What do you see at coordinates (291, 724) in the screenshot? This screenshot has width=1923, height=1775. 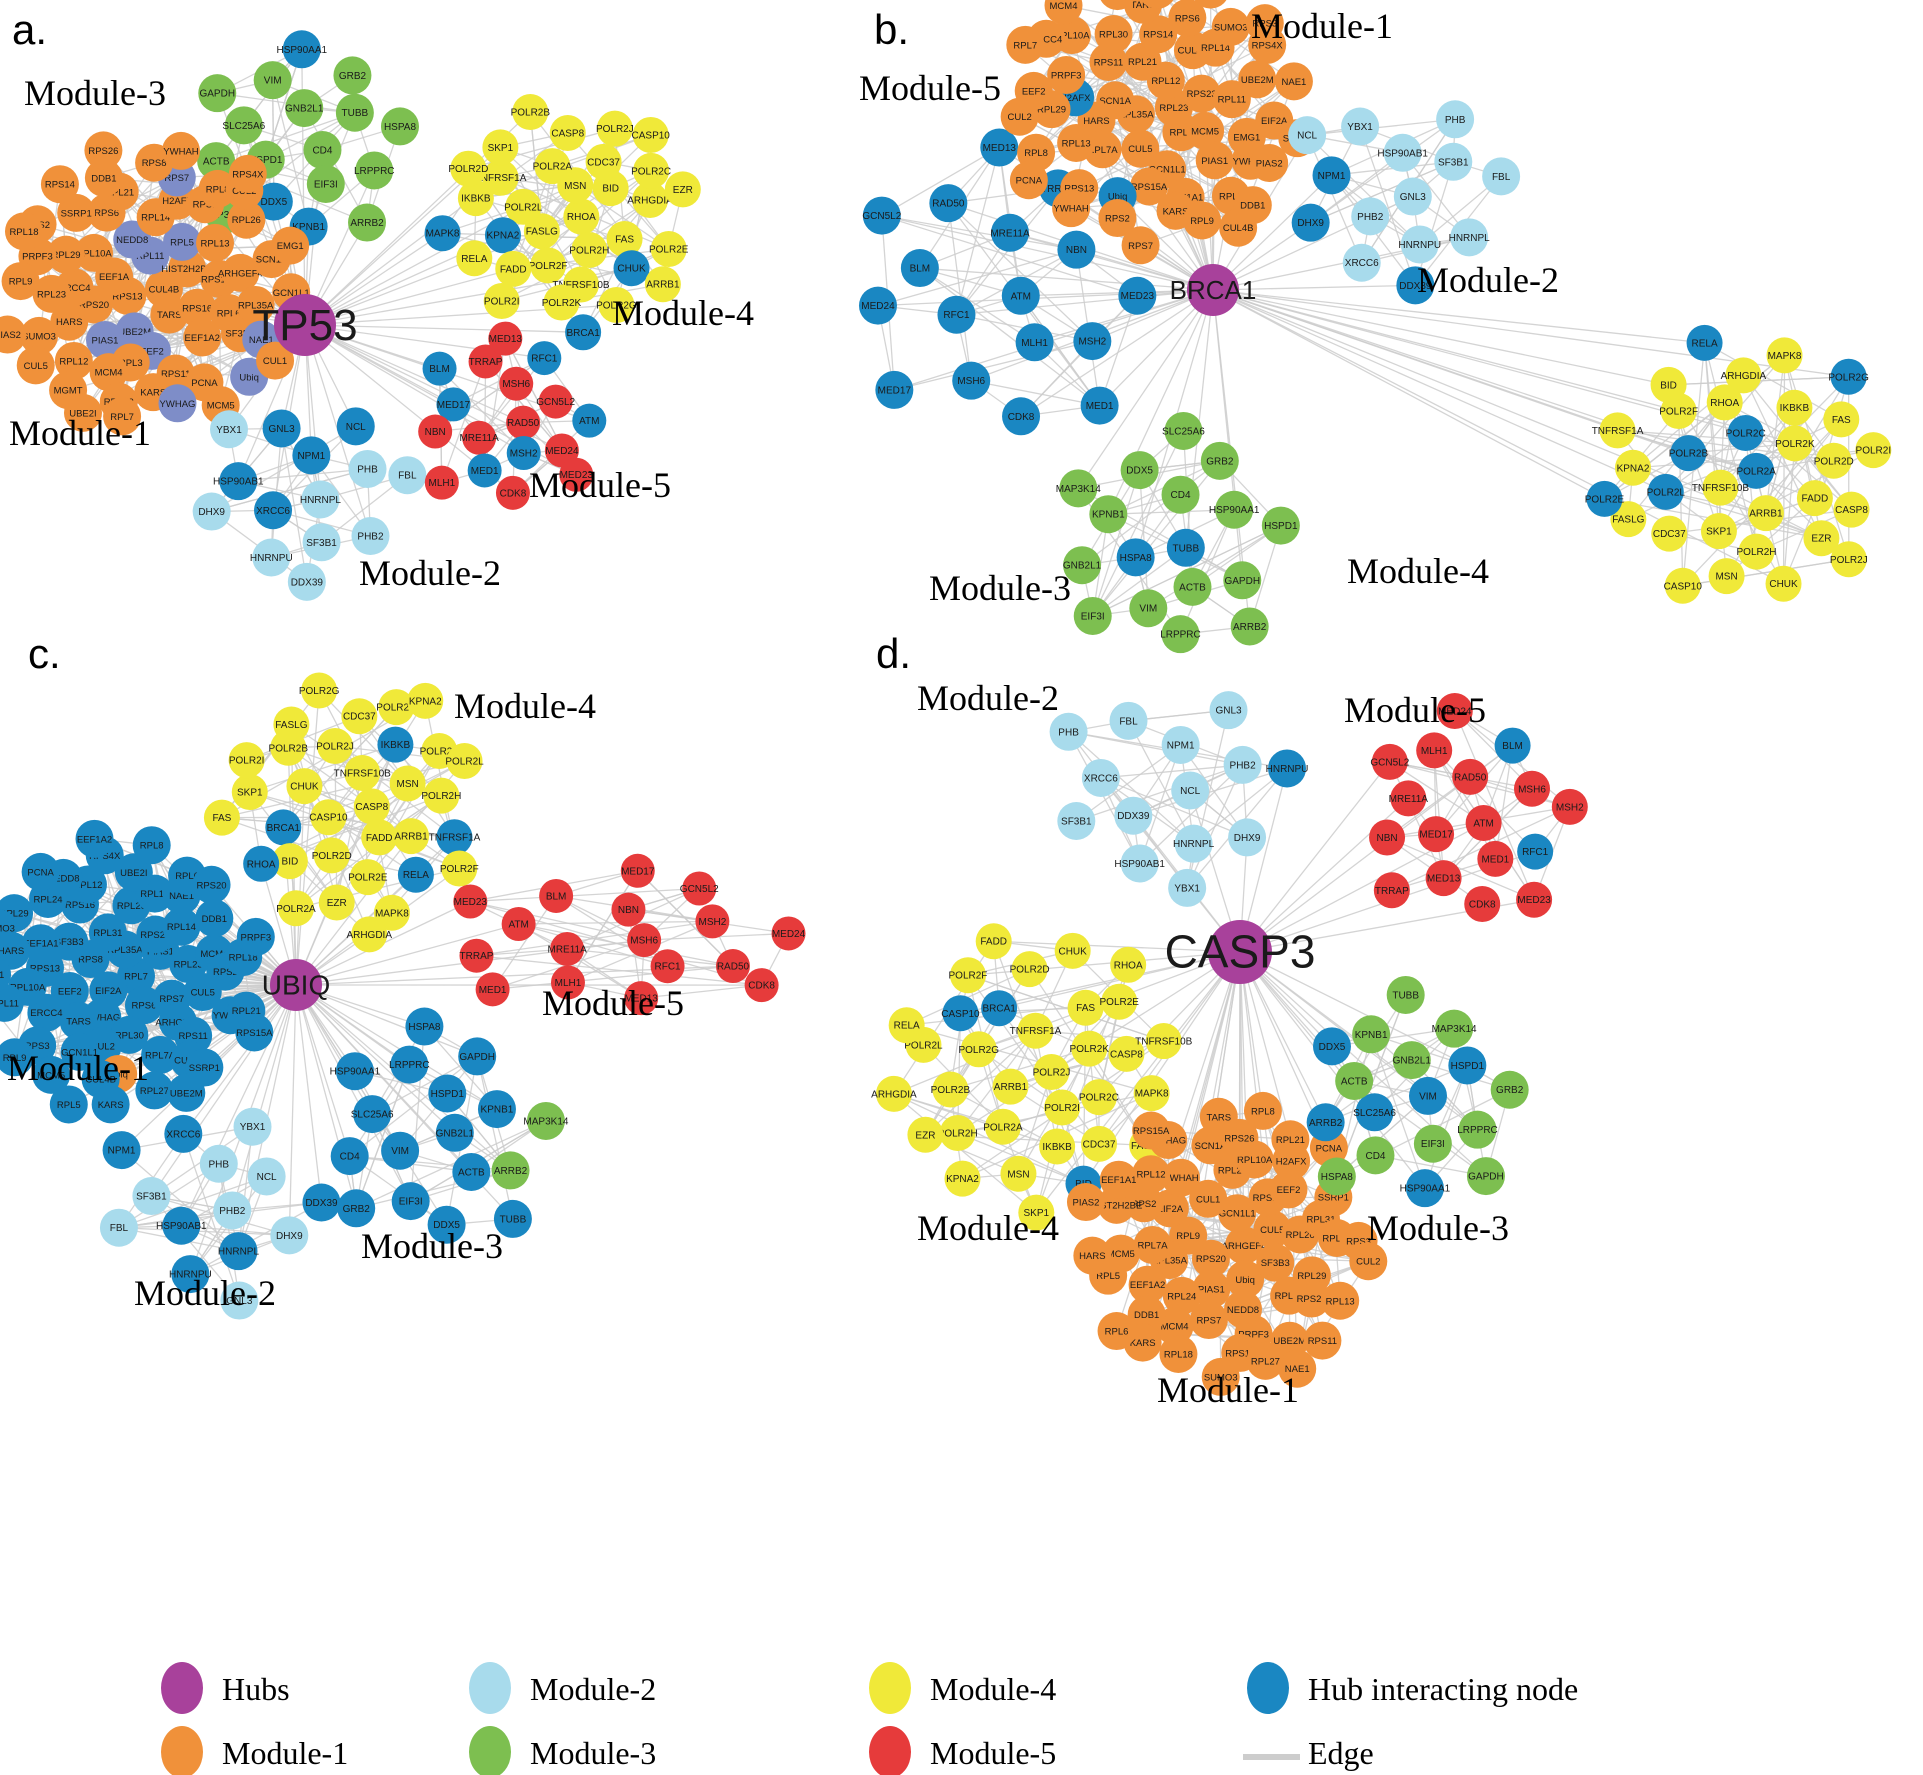 I see `node-FASLG` at bounding box center [291, 724].